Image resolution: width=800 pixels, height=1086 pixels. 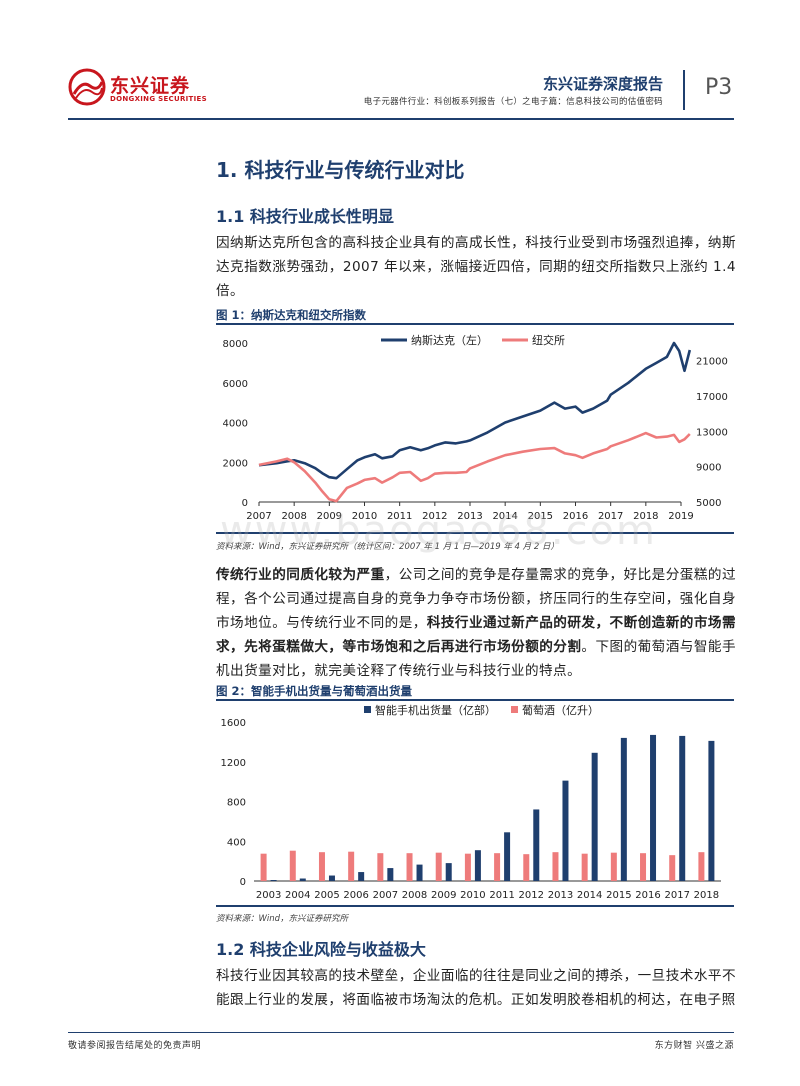 I want to click on footer-disclaimer: 敬请参阅报告结尾处的免责声明, so click(x=135, y=1046).